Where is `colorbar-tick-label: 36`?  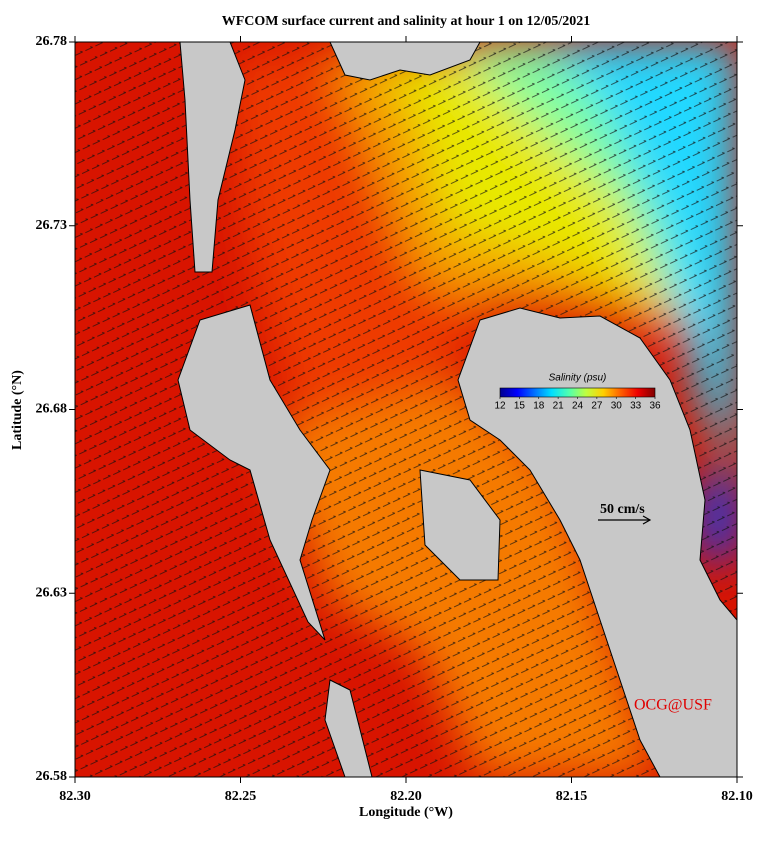 colorbar-tick-label: 36 is located at coordinates (655, 406).